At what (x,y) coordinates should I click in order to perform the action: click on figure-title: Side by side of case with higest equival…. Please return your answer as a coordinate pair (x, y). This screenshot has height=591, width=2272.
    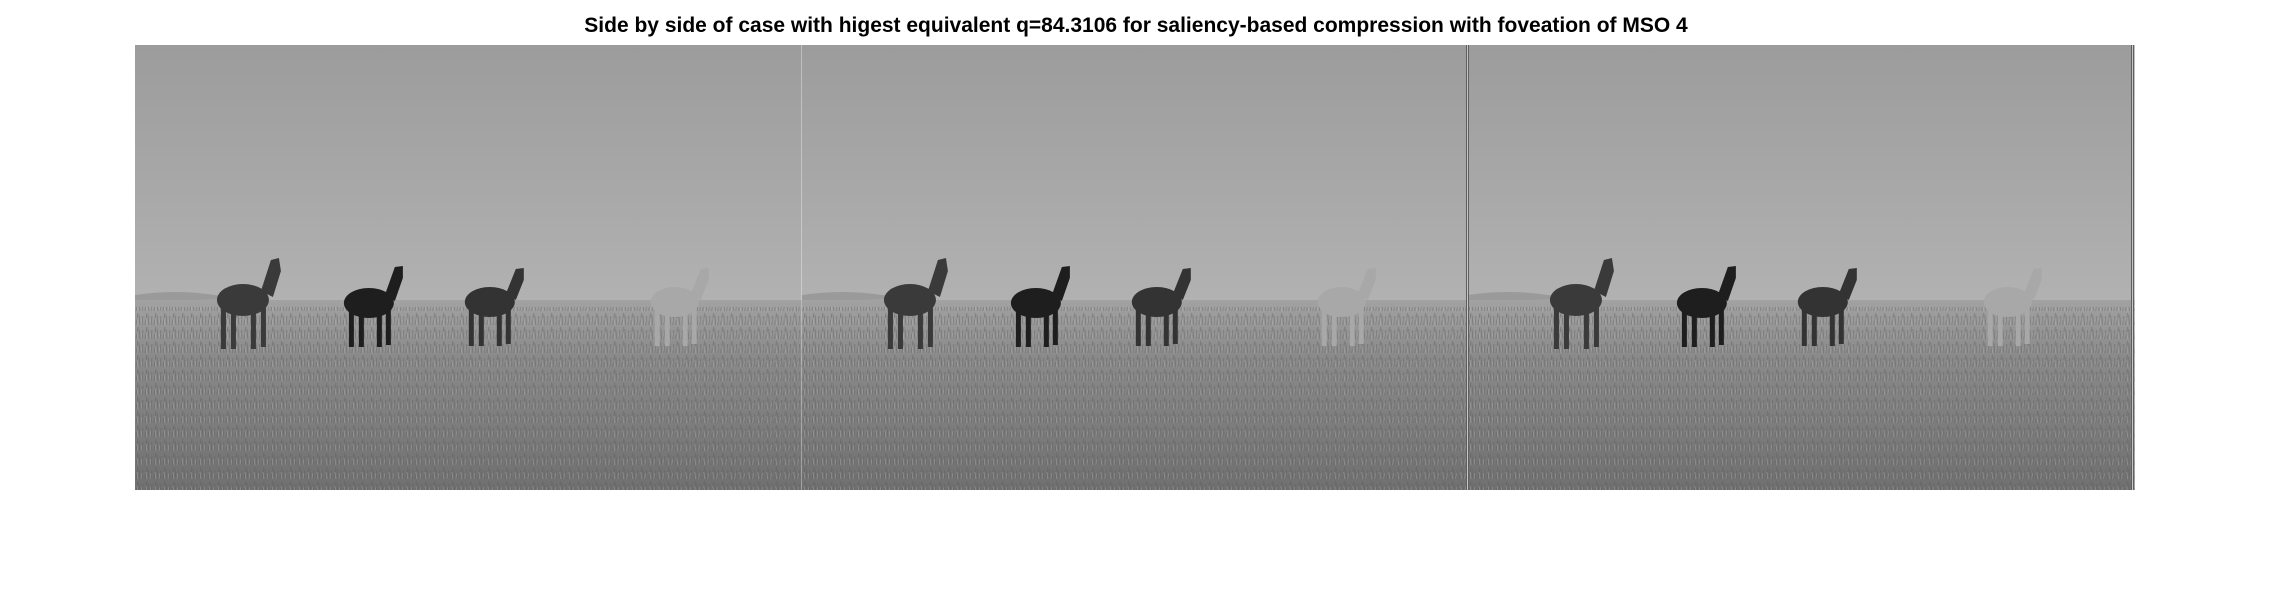
    Looking at the image, I should click on (1136, 25).